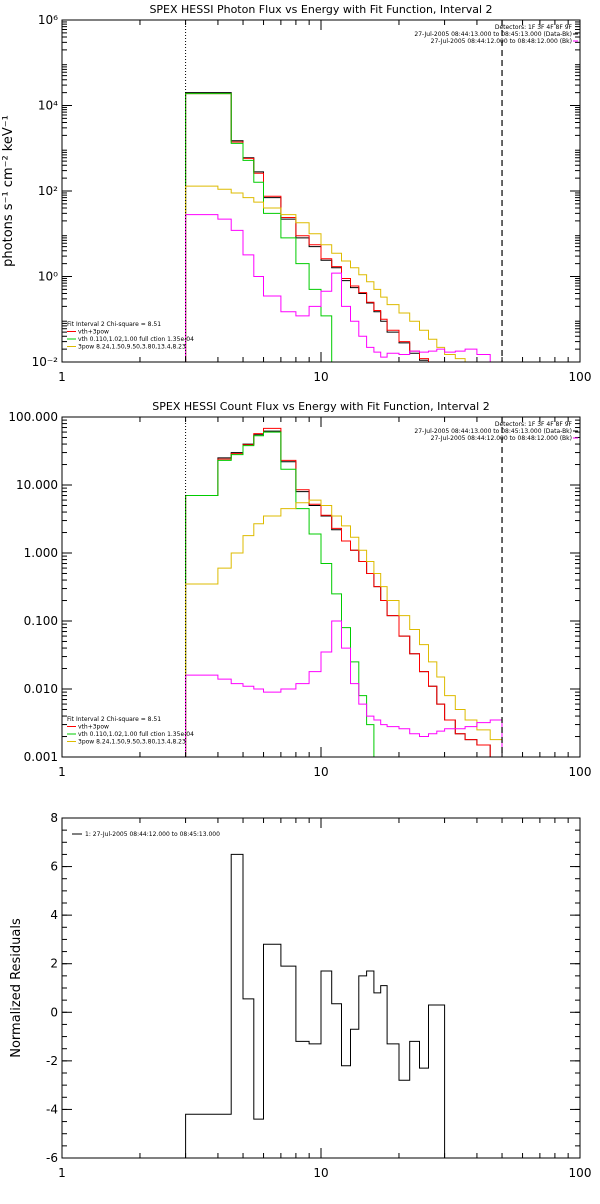 The width and height of the screenshot is (600, 1204). Describe the element at coordinates (48, 20) in the screenshot. I see `y-tick-label: 10⁶` at that location.